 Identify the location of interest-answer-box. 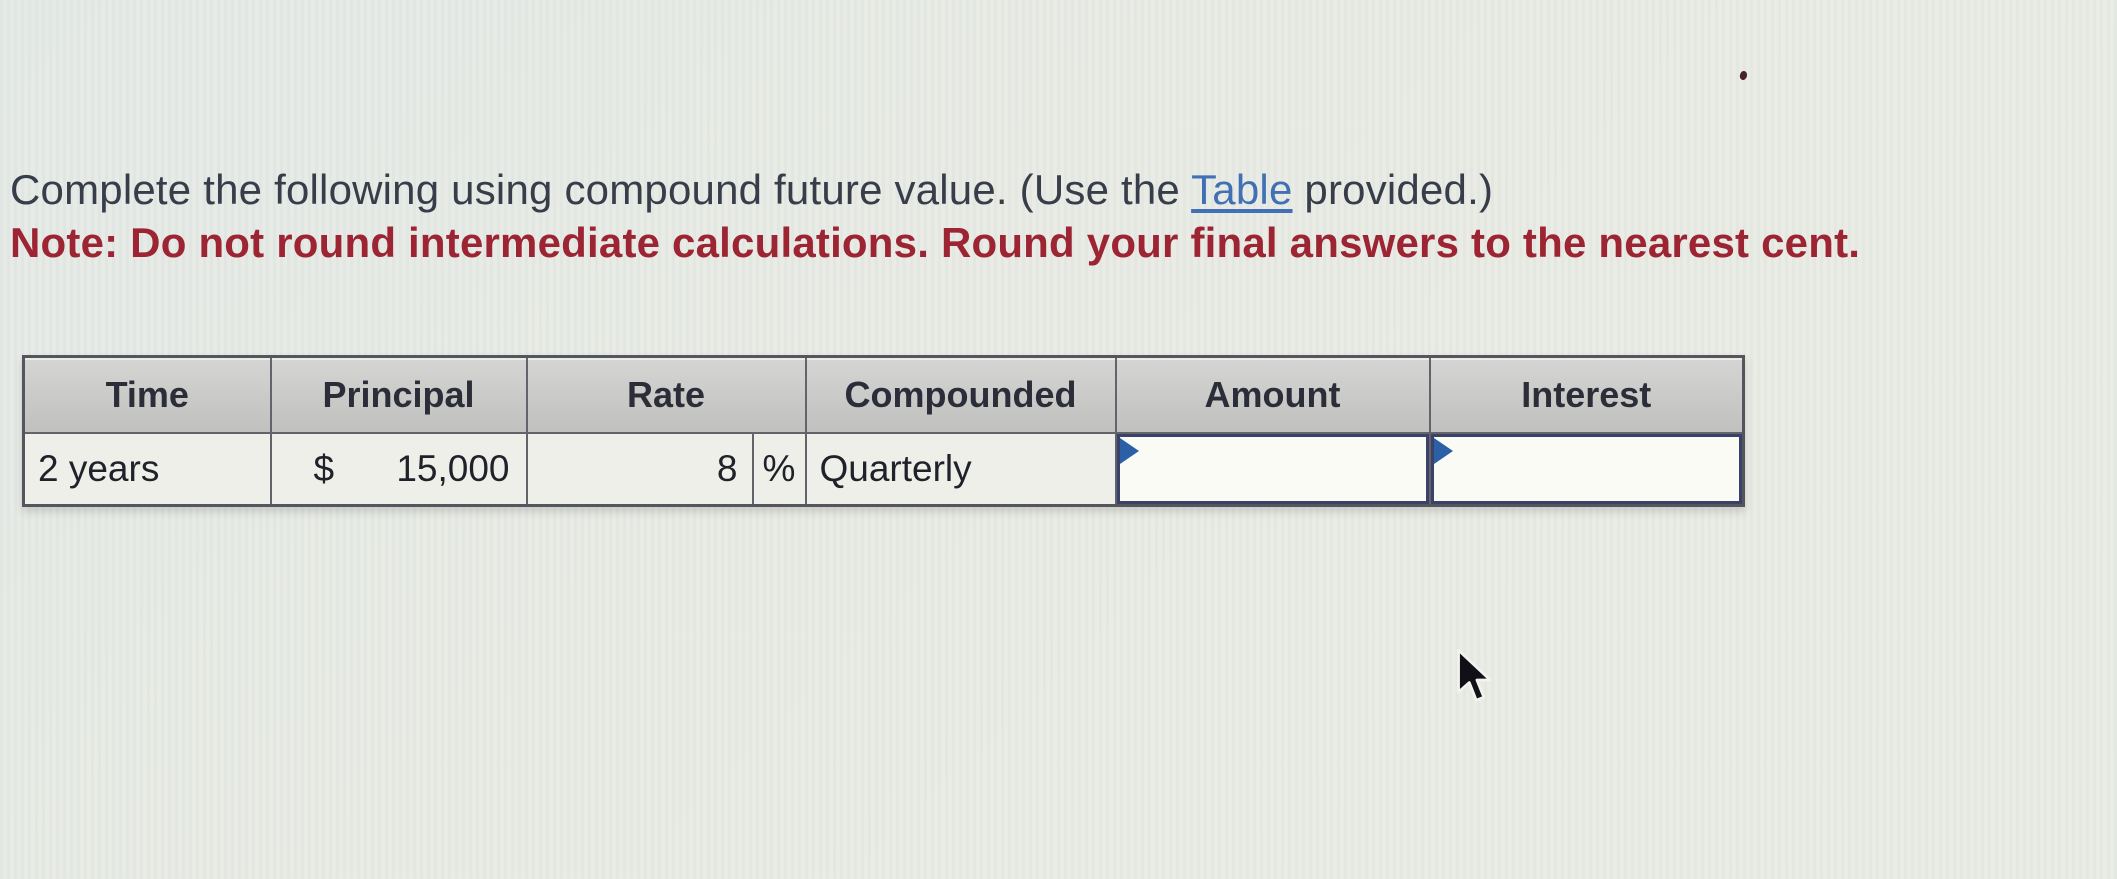
(1586, 469).